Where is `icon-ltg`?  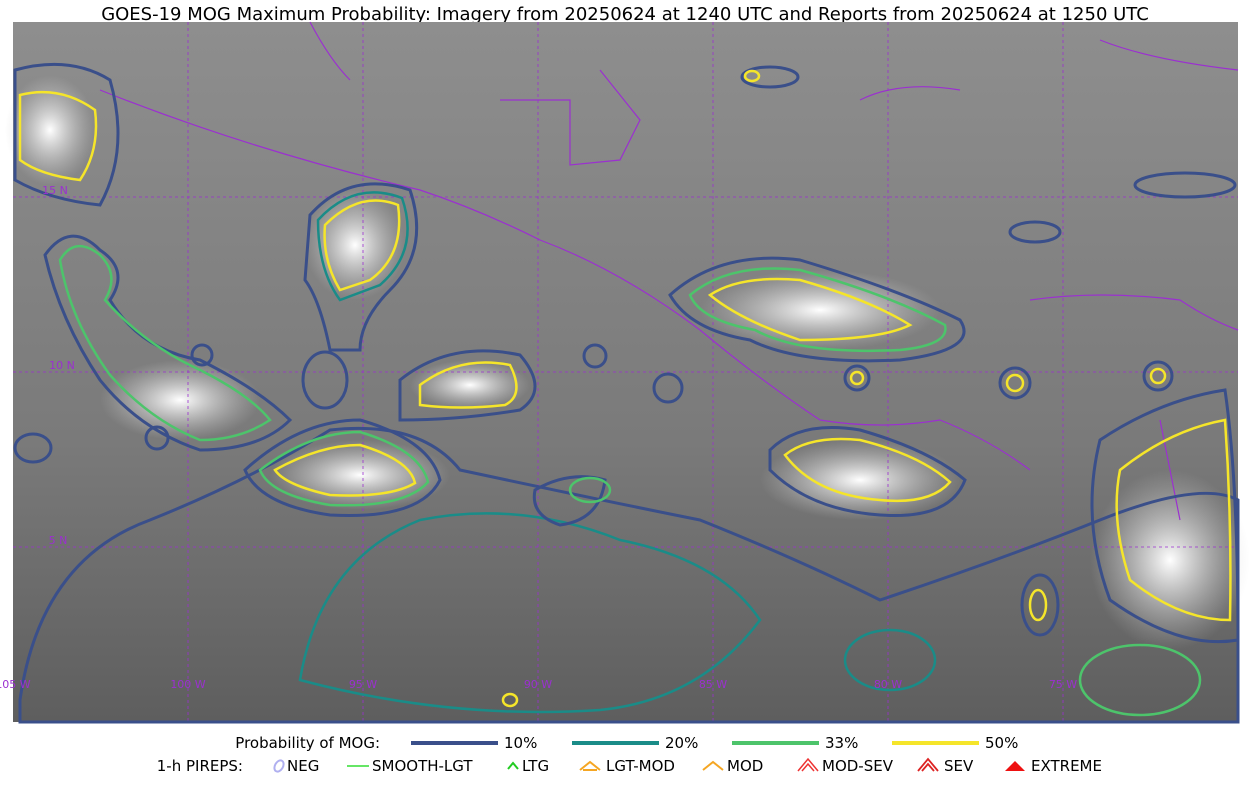 icon-ltg is located at coordinates (513, 765).